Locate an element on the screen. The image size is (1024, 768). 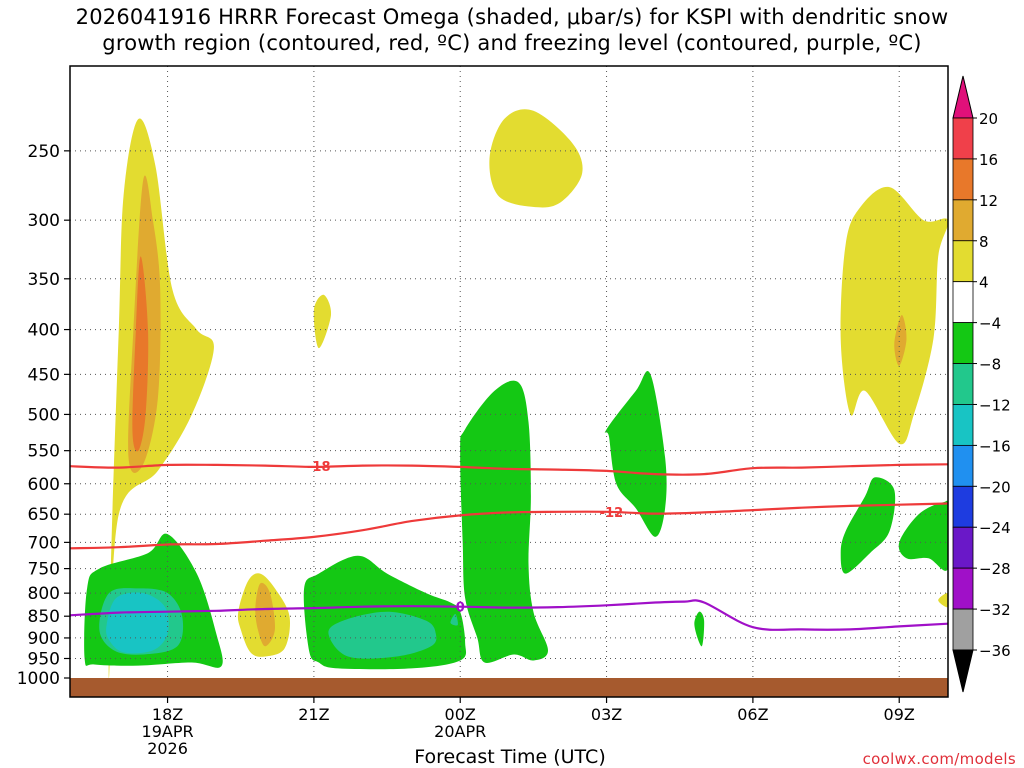
colorbar-label-8: −12 is located at coordinates (995, 405).